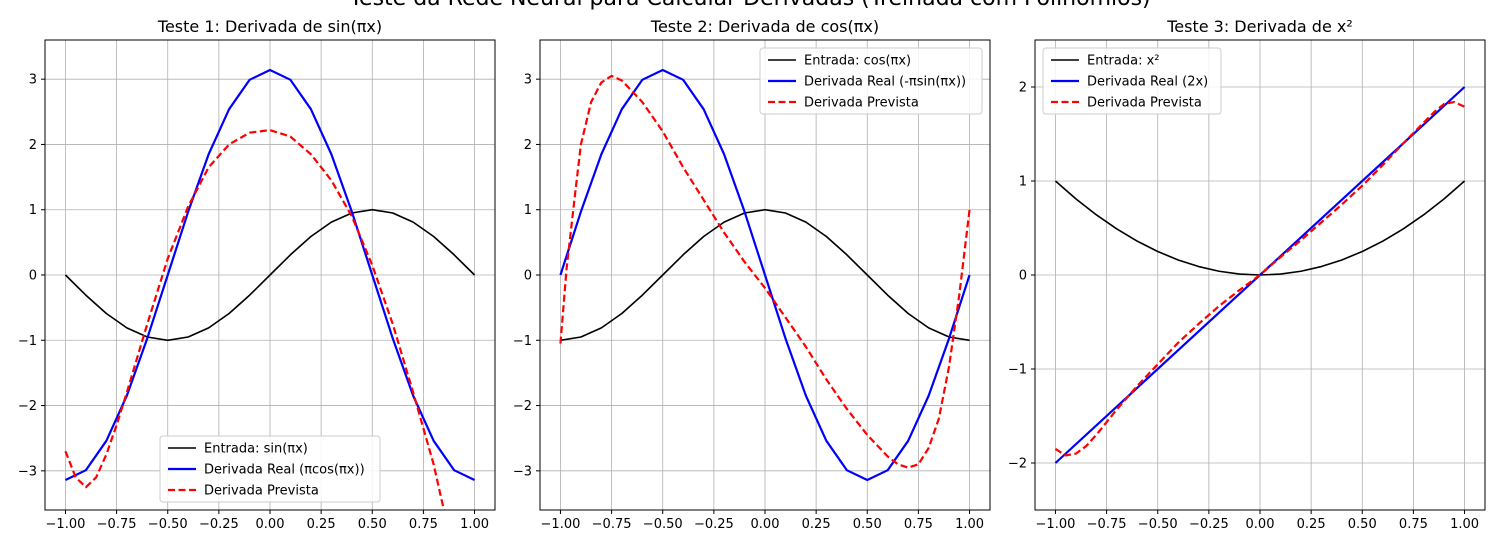 This screenshot has height=552, width=1500. What do you see at coordinates (256, 449) in the screenshot?
I see `legend-label: Entrada: sin(πx)` at bounding box center [256, 449].